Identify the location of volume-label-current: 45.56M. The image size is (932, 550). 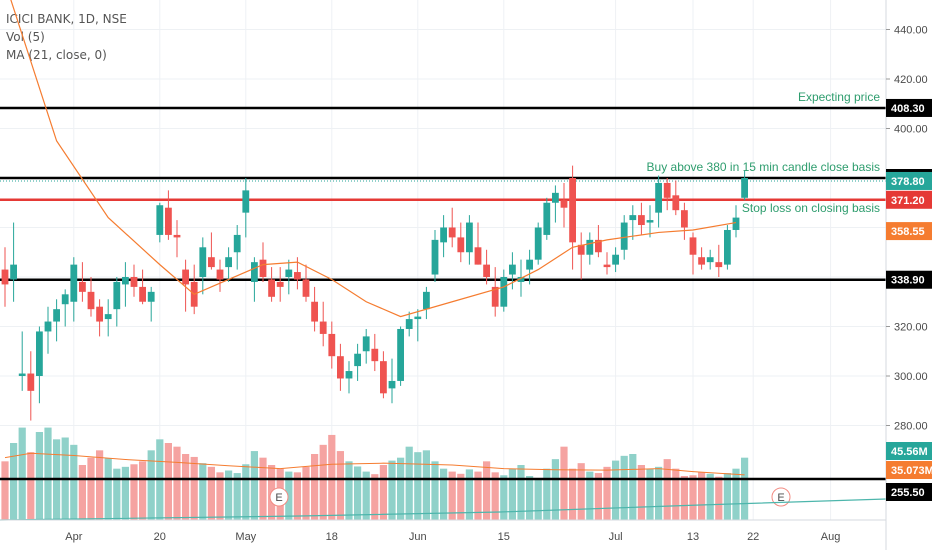
(909, 452).